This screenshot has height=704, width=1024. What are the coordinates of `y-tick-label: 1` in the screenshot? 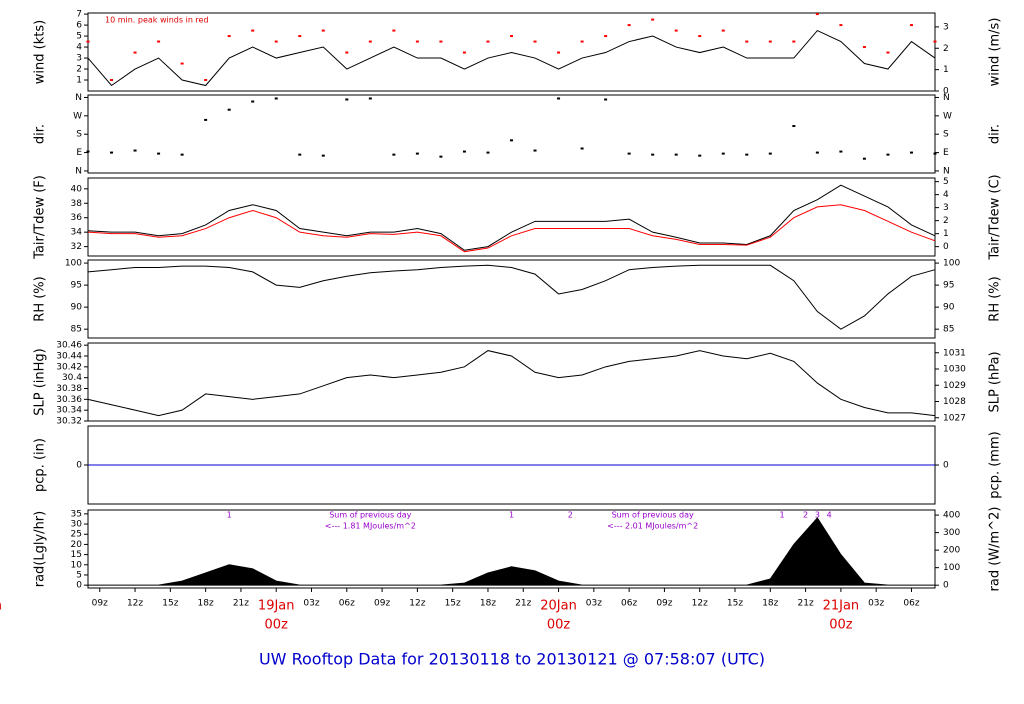 It's located at (79, 81).